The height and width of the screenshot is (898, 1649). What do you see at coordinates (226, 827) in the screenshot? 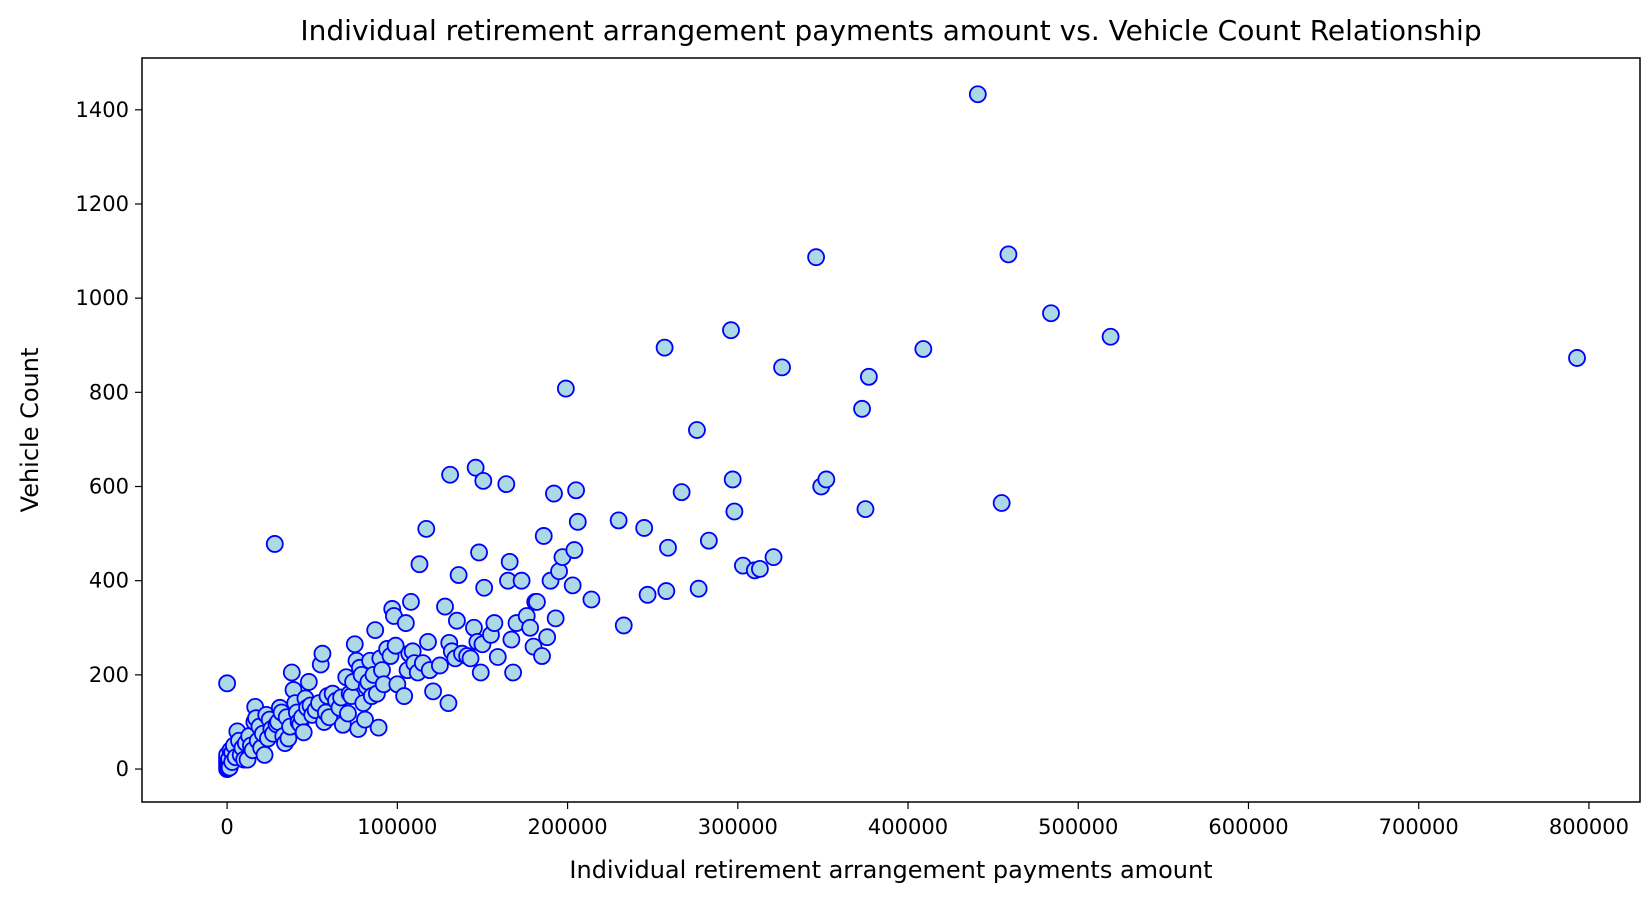
I see `x-tick-label: 0` at bounding box center [226, 827].